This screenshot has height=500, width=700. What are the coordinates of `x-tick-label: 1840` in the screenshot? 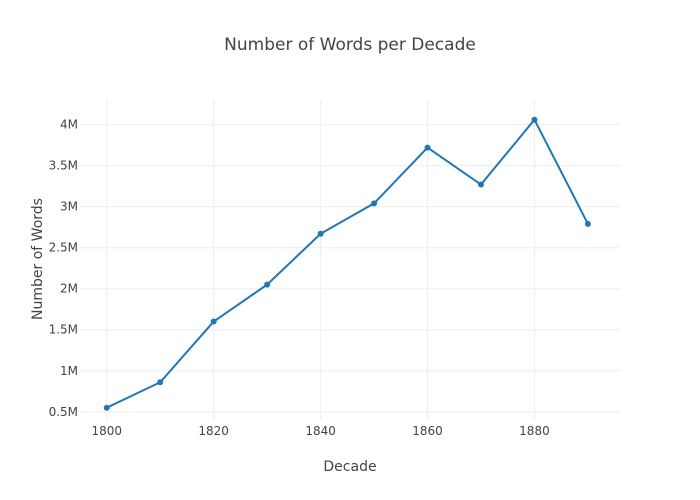 It's located at (320, 431).